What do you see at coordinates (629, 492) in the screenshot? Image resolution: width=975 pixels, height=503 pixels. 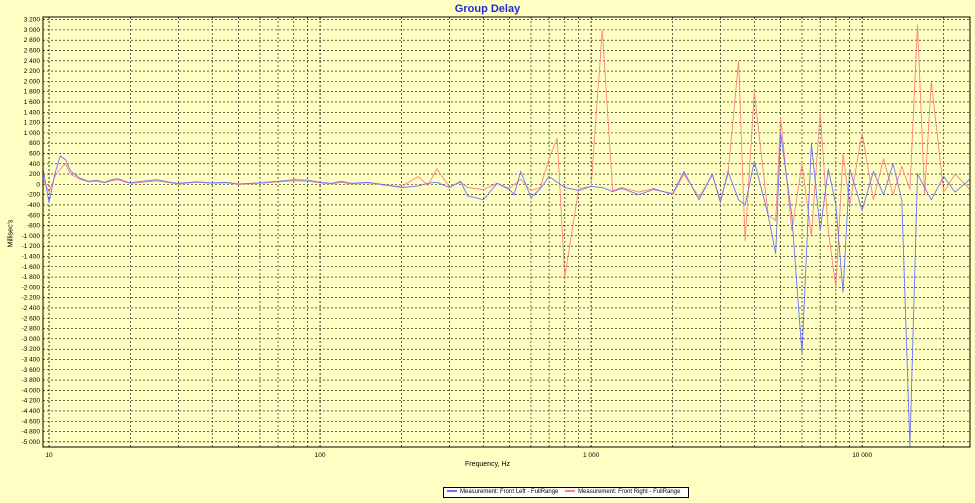 I see `legend-label-front-right: Measurement: Front Right - FullRange` at bounding box center [629, 492].